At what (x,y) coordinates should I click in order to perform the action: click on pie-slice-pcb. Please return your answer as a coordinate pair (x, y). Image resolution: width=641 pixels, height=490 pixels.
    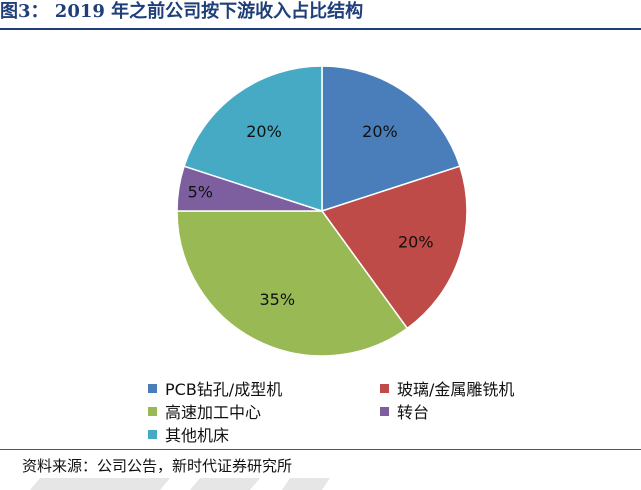
    Looking at the image, I should click on (391, 139).